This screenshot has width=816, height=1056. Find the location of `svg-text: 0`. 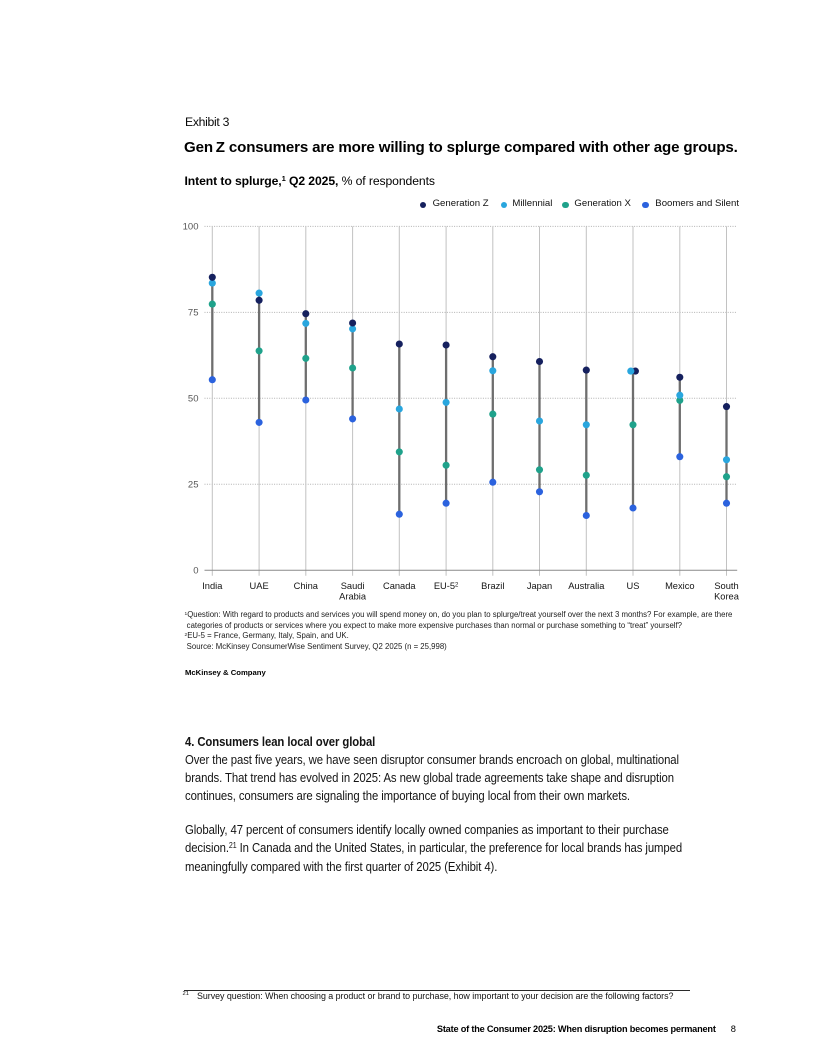

svg-text: 0 is located at coordinates (195, 571).